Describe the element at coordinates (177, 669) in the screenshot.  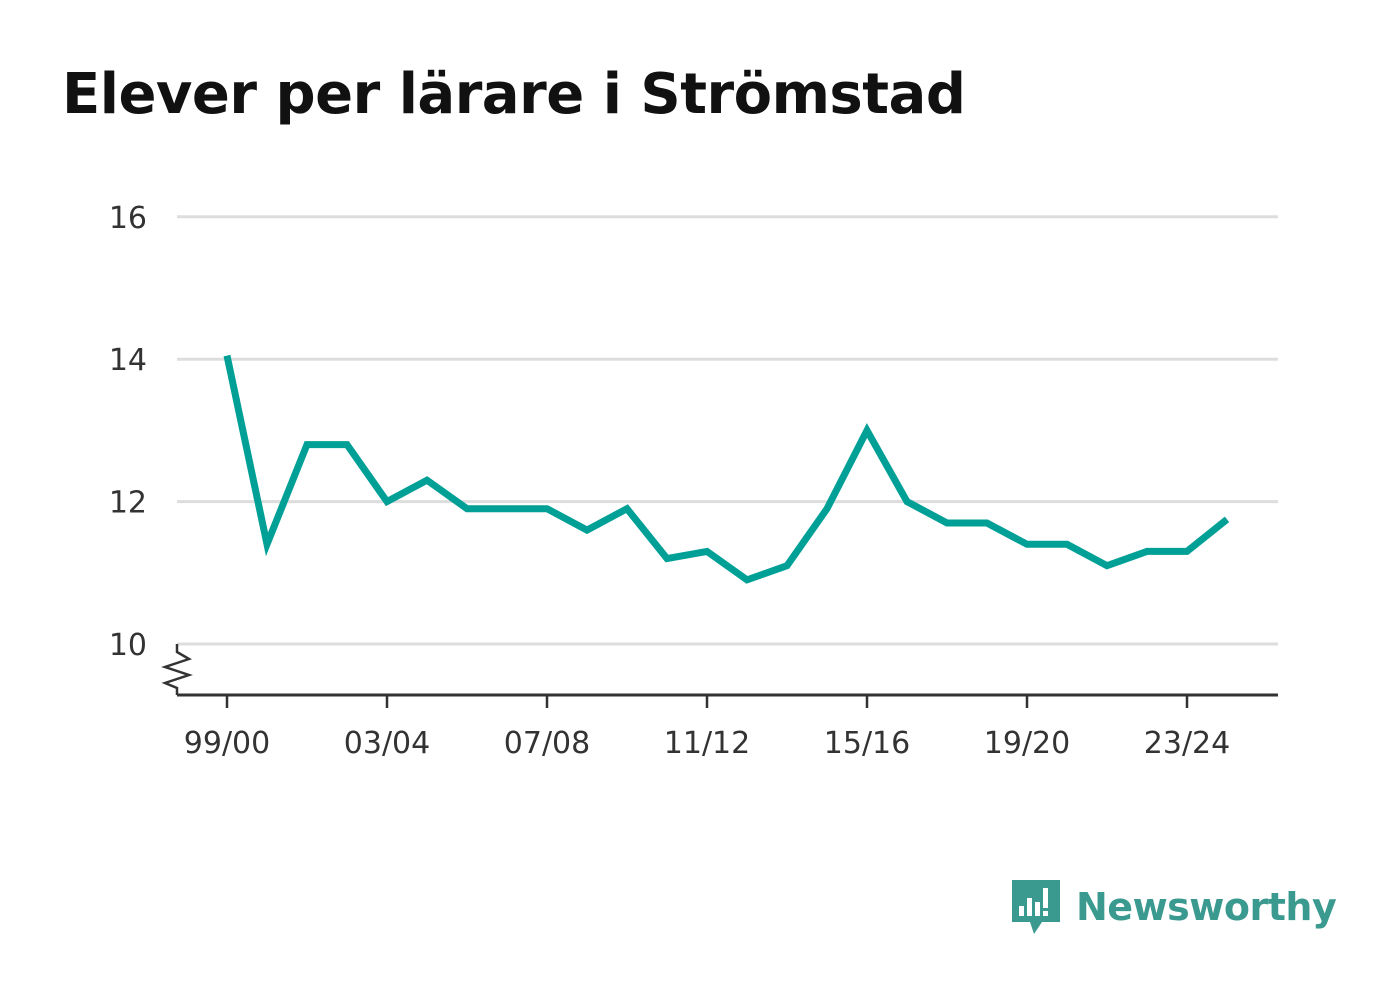
I see `axis-break-mark` at that location.